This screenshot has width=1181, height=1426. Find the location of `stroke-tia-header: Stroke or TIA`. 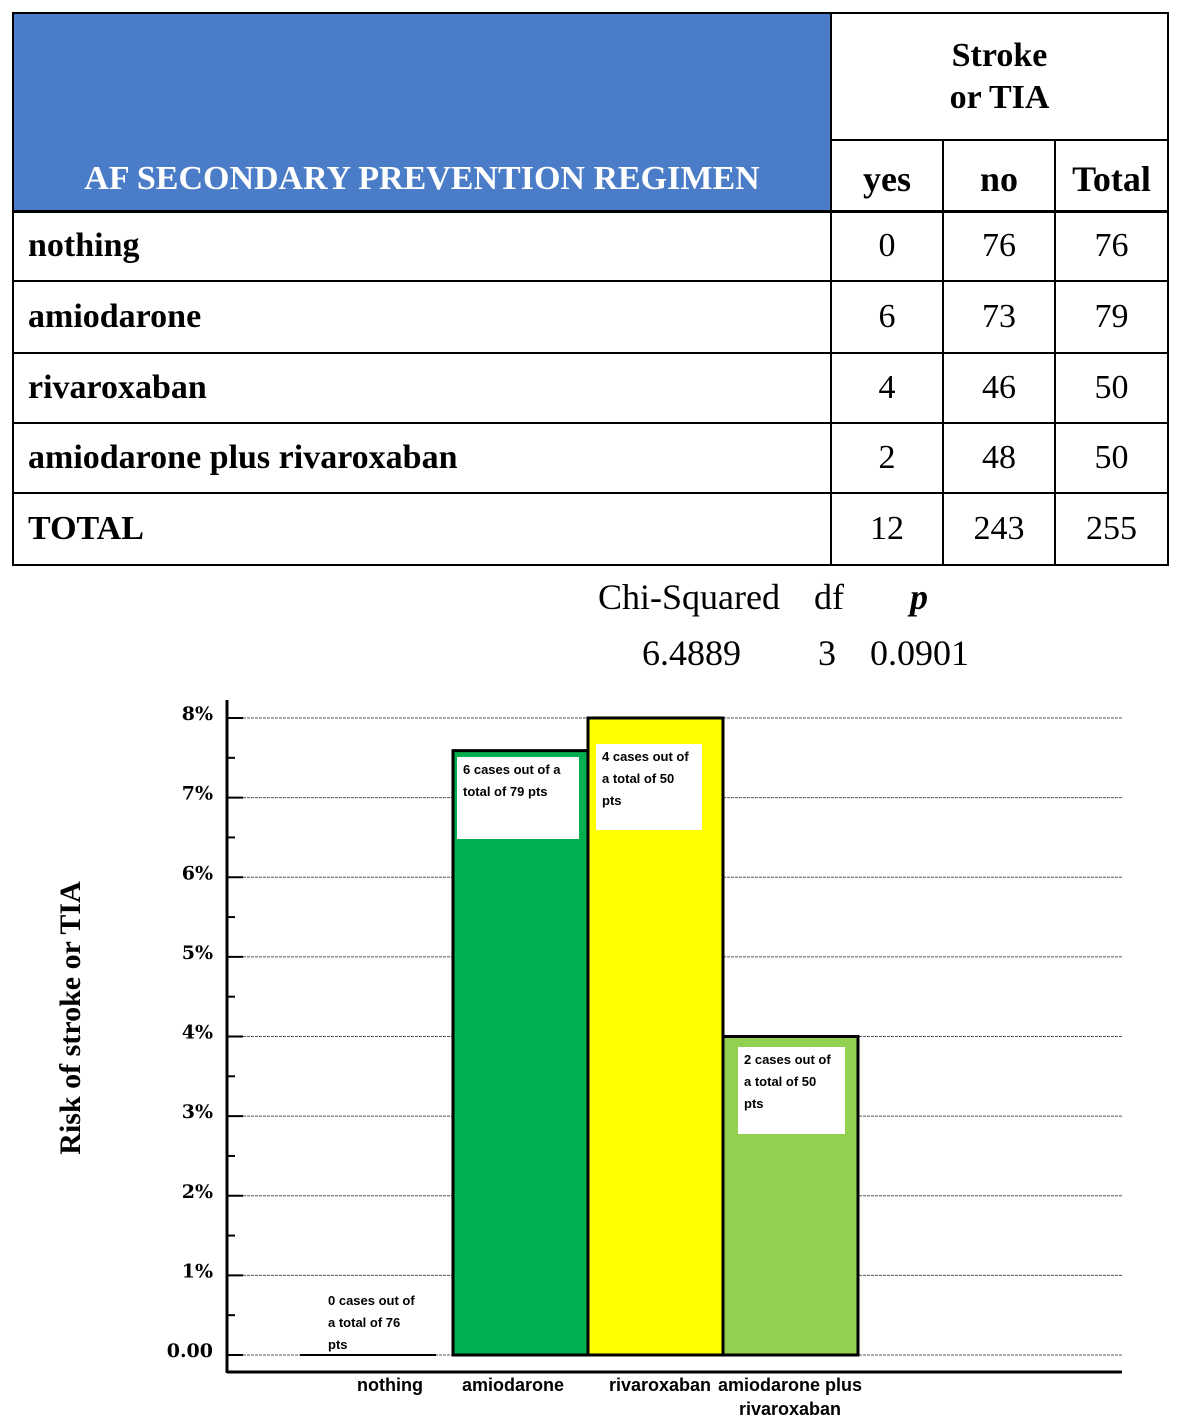

stroke-tia-header: Stroke or TIA is located at coordinates (999, 76).